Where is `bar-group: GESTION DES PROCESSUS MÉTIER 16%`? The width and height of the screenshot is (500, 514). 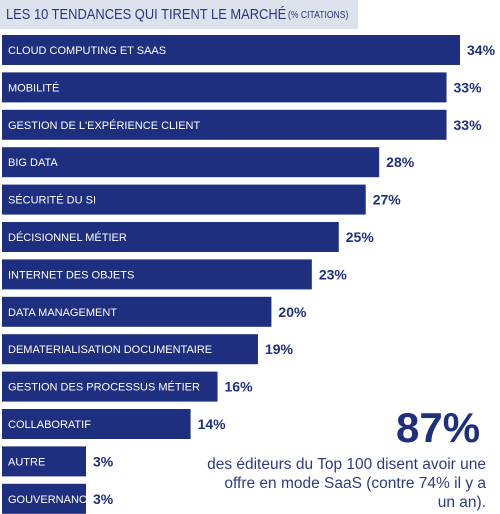 bar-group: GESTION DES PROCESSUS MÉTIER 16% is located at coordinates (128, 386).